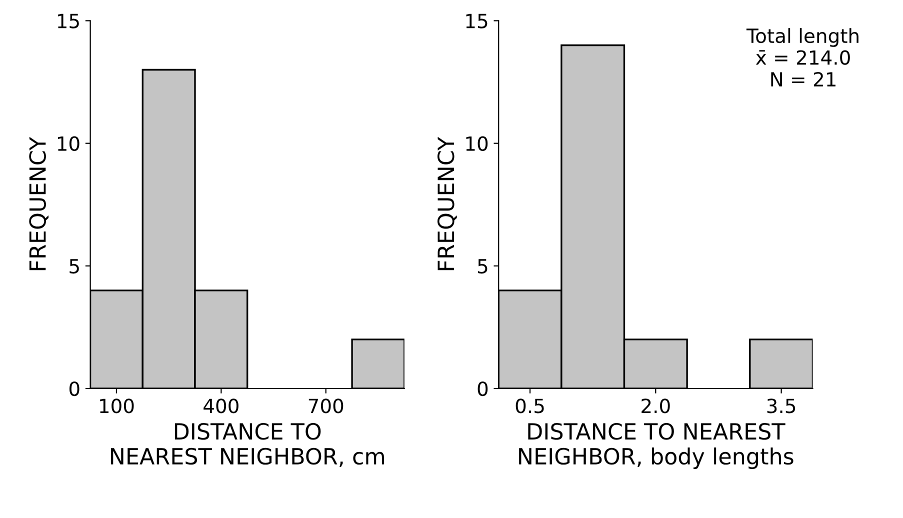 The width and height of the screenshot is (903, 518). Describe the element at coordinates (221, 406) in the screenshot. I see `x-tick-label: 400` at that location.